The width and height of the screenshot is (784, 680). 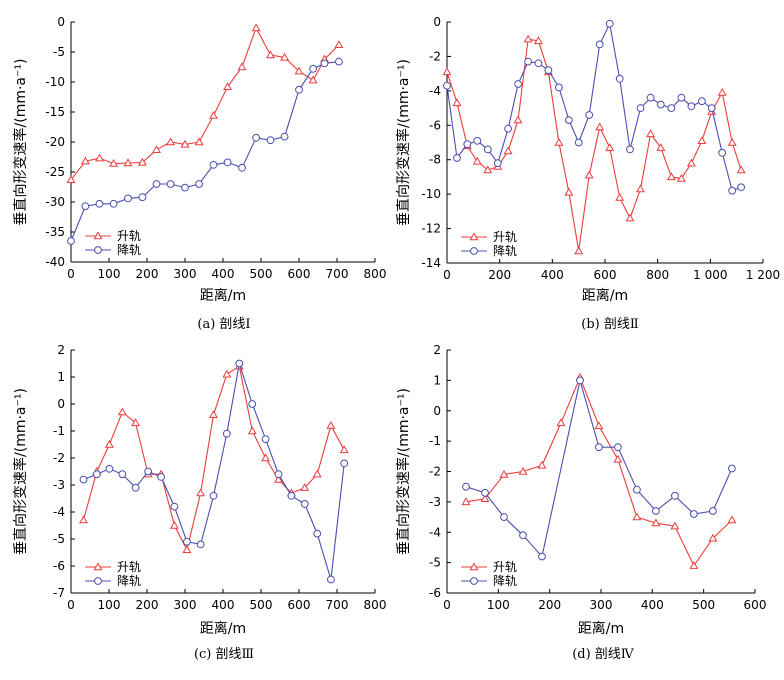 I want to click on legend-marker-triangle, so click(x=474, y=566).